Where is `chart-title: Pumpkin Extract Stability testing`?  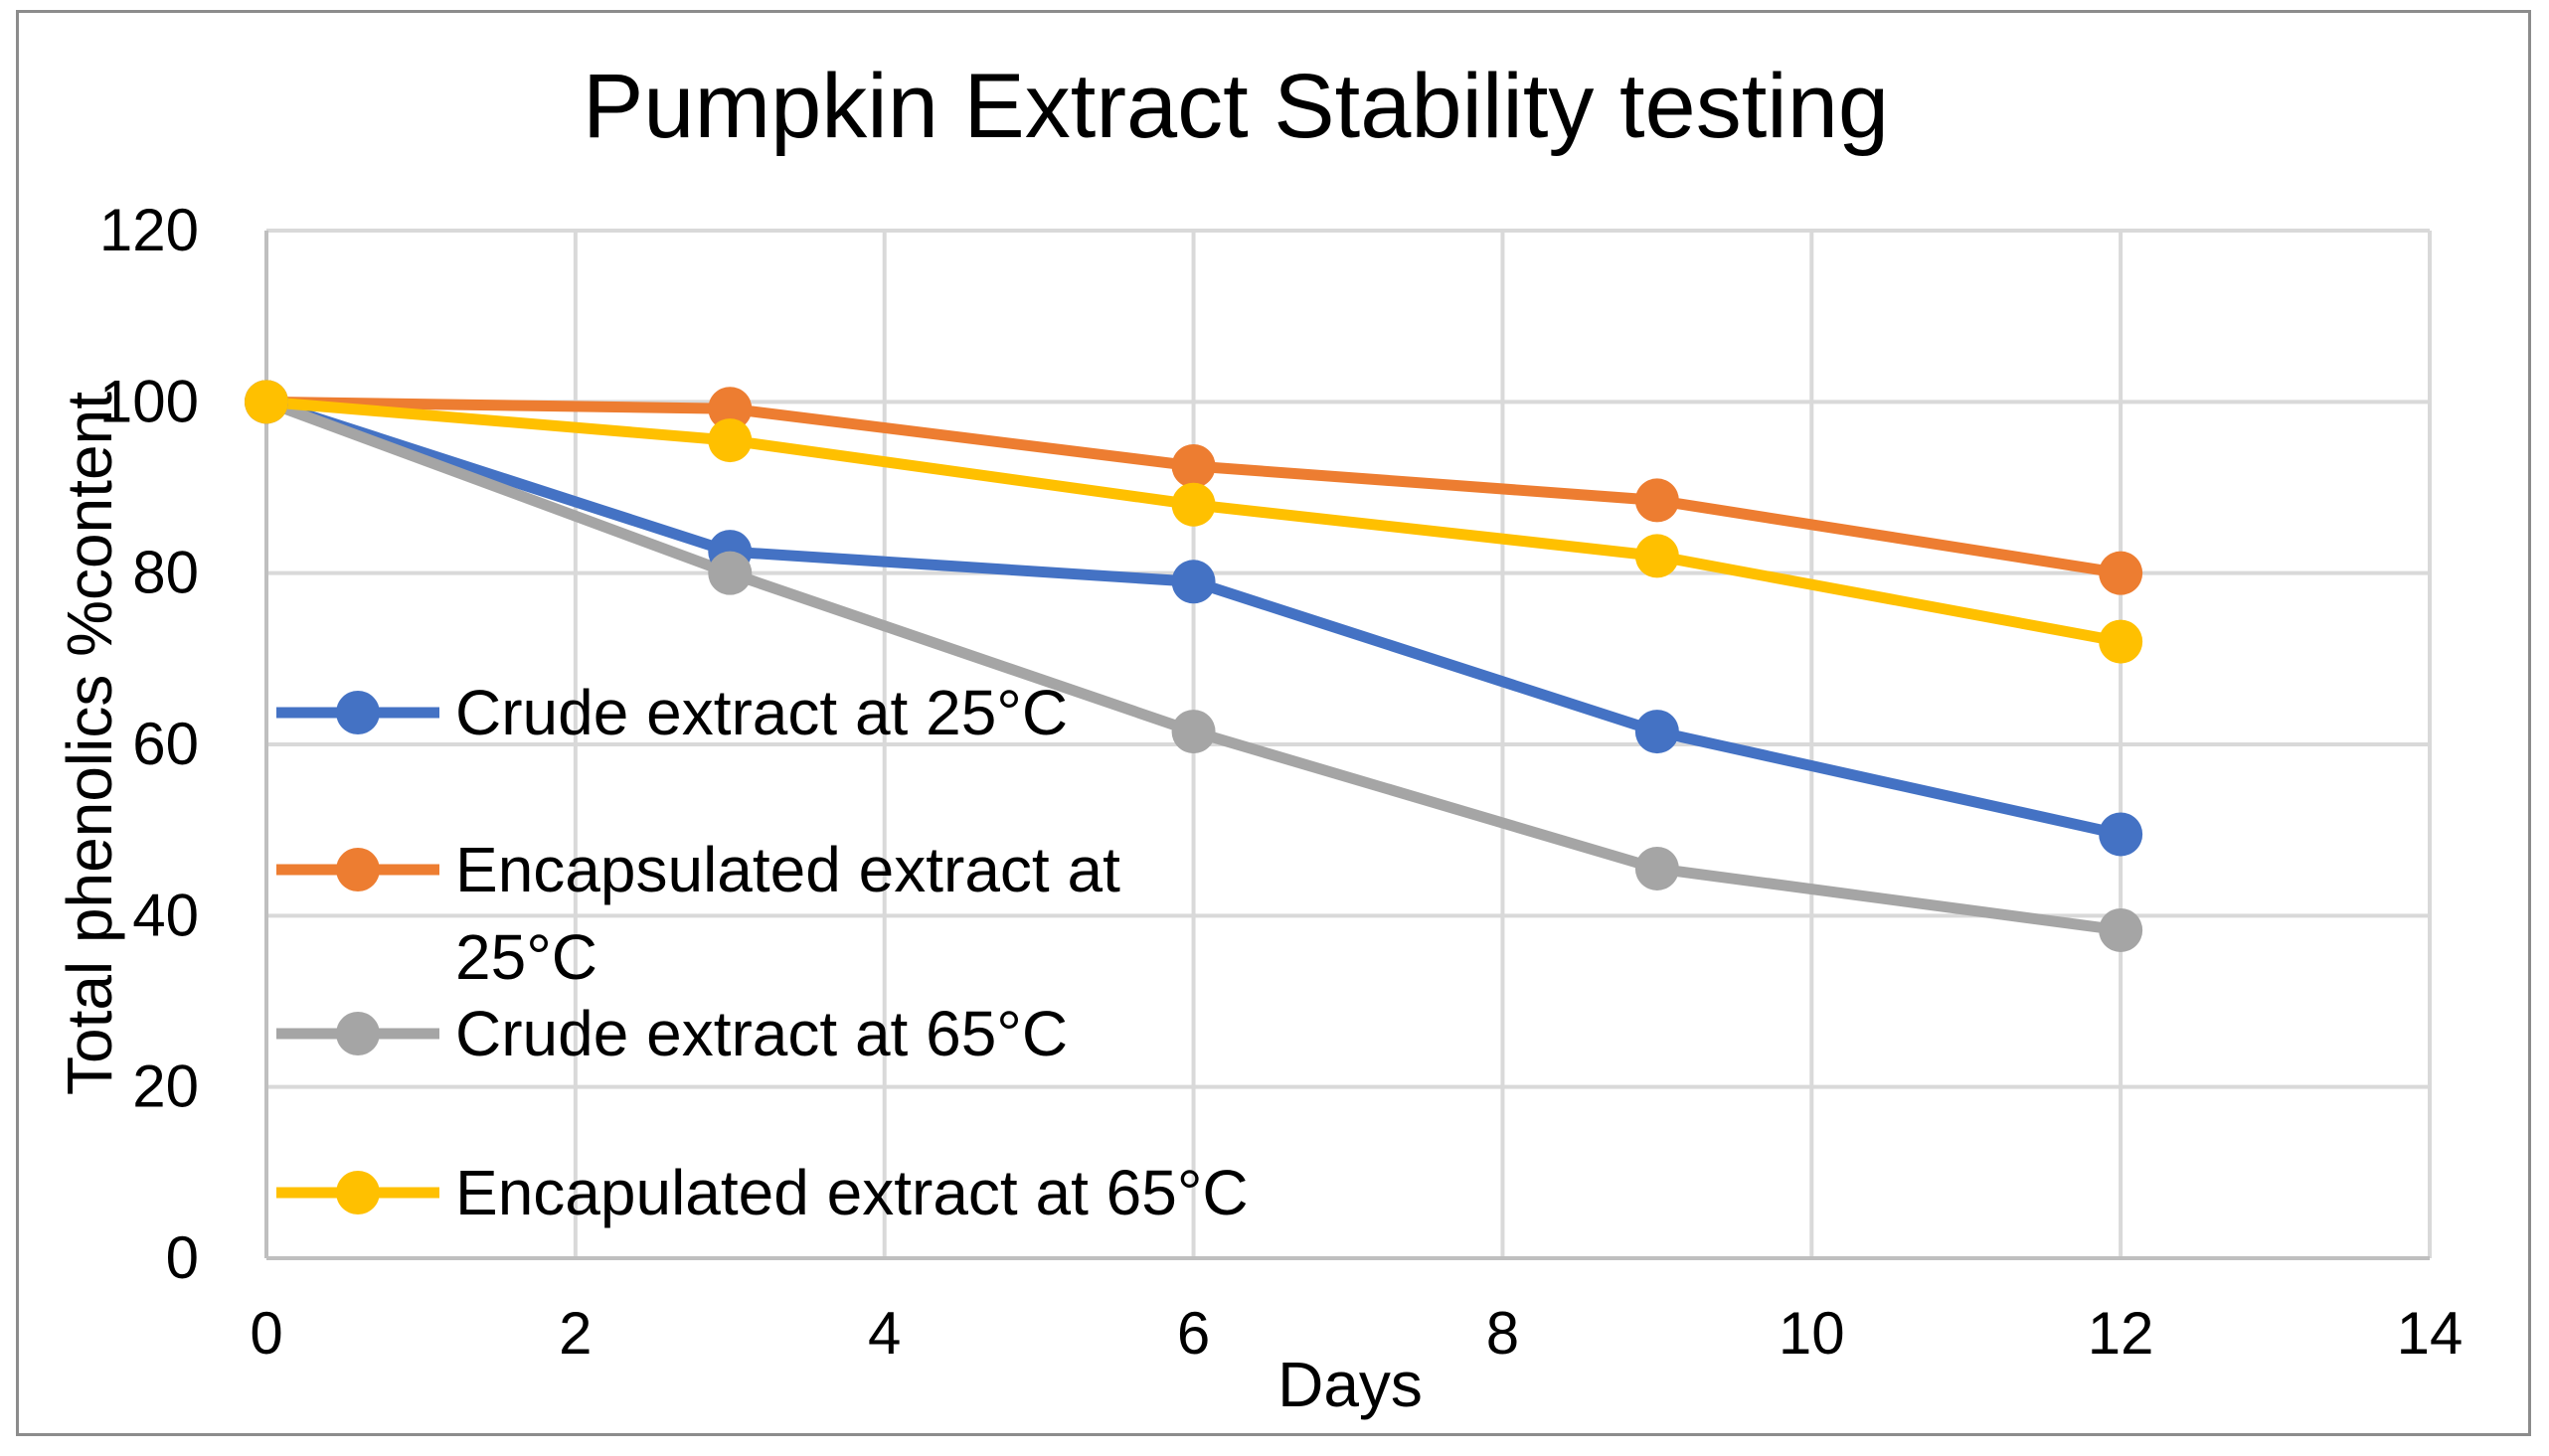
chart-title: Pumpkin Extract Stability testing is located at coordinates (1236, 106).